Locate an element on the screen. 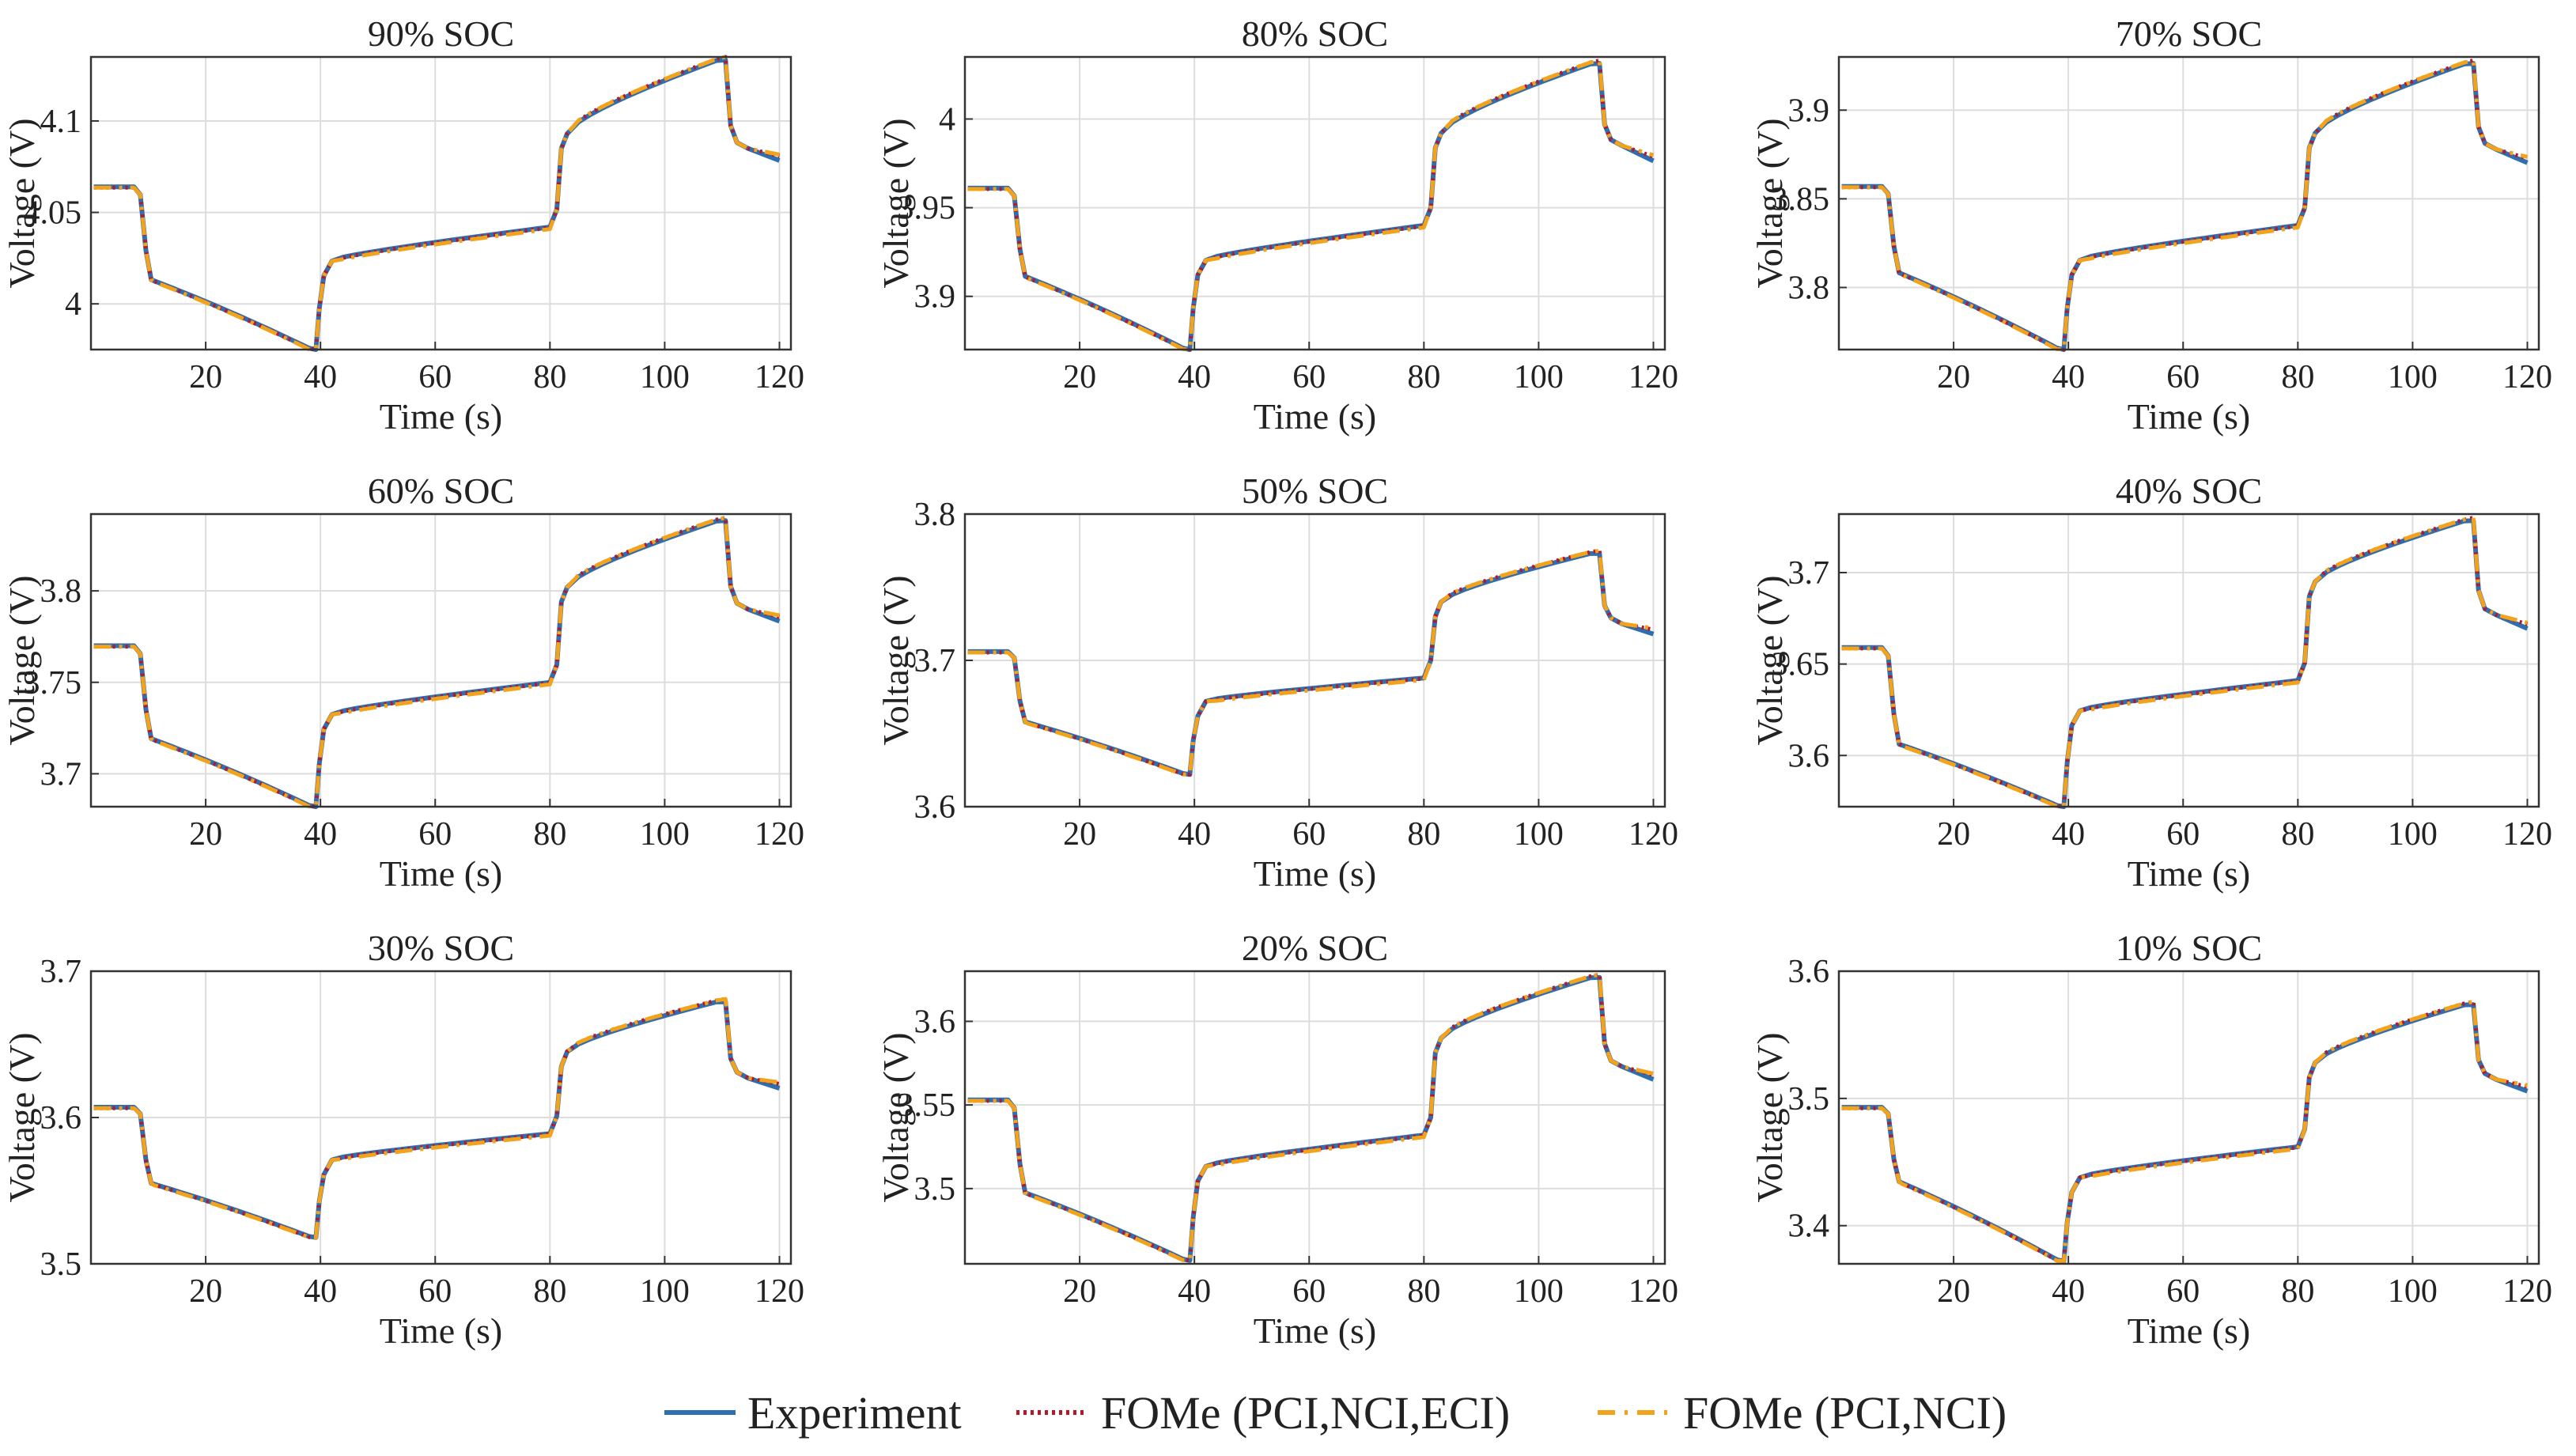 This screenshot has width=2576, height=1456. y-tick-label: 3.65 is located at coordinates (1801, 665).